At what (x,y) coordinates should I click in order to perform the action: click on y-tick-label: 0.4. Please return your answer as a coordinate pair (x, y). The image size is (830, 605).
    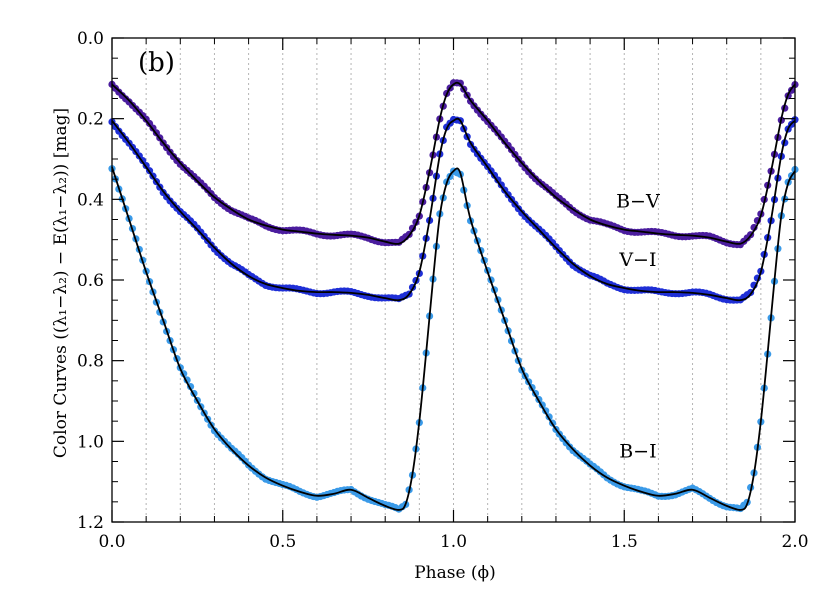
    Looking at the image, I should click on (90, 200).